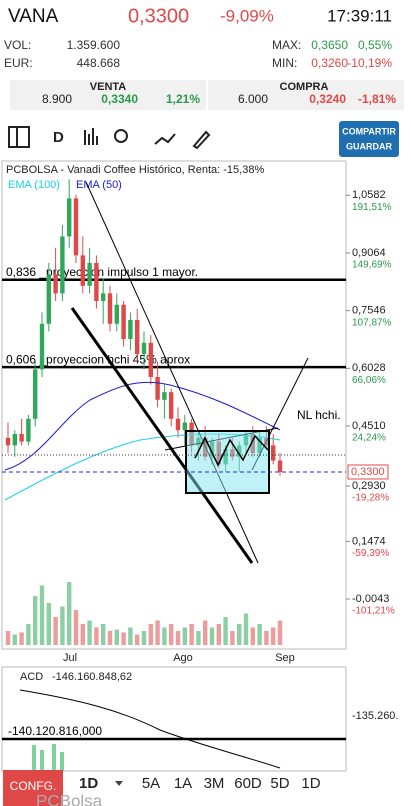 The image size is (411, 806). I want to click on panel-icon, so click(19, 137).